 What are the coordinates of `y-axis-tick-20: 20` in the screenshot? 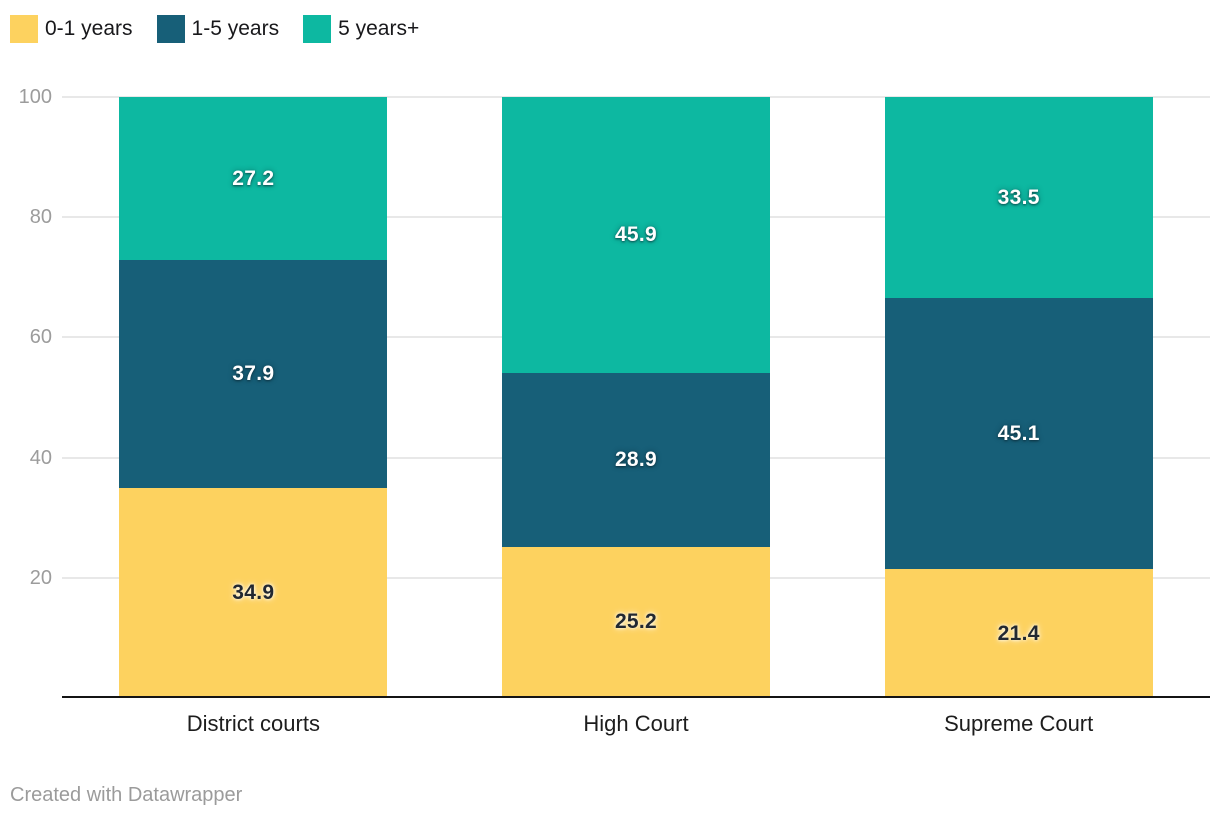 It's located at (40, 577).